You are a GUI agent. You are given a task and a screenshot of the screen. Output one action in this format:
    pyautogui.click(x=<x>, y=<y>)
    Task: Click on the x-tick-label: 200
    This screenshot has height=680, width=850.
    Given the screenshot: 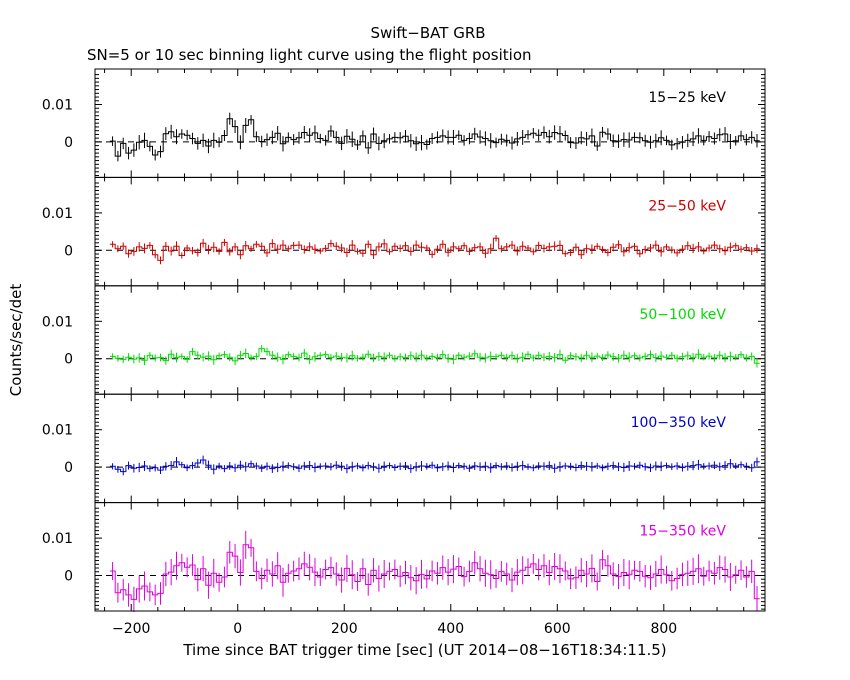 What is the action you would take?
    pyautogui.click(x=344, y=629)
    